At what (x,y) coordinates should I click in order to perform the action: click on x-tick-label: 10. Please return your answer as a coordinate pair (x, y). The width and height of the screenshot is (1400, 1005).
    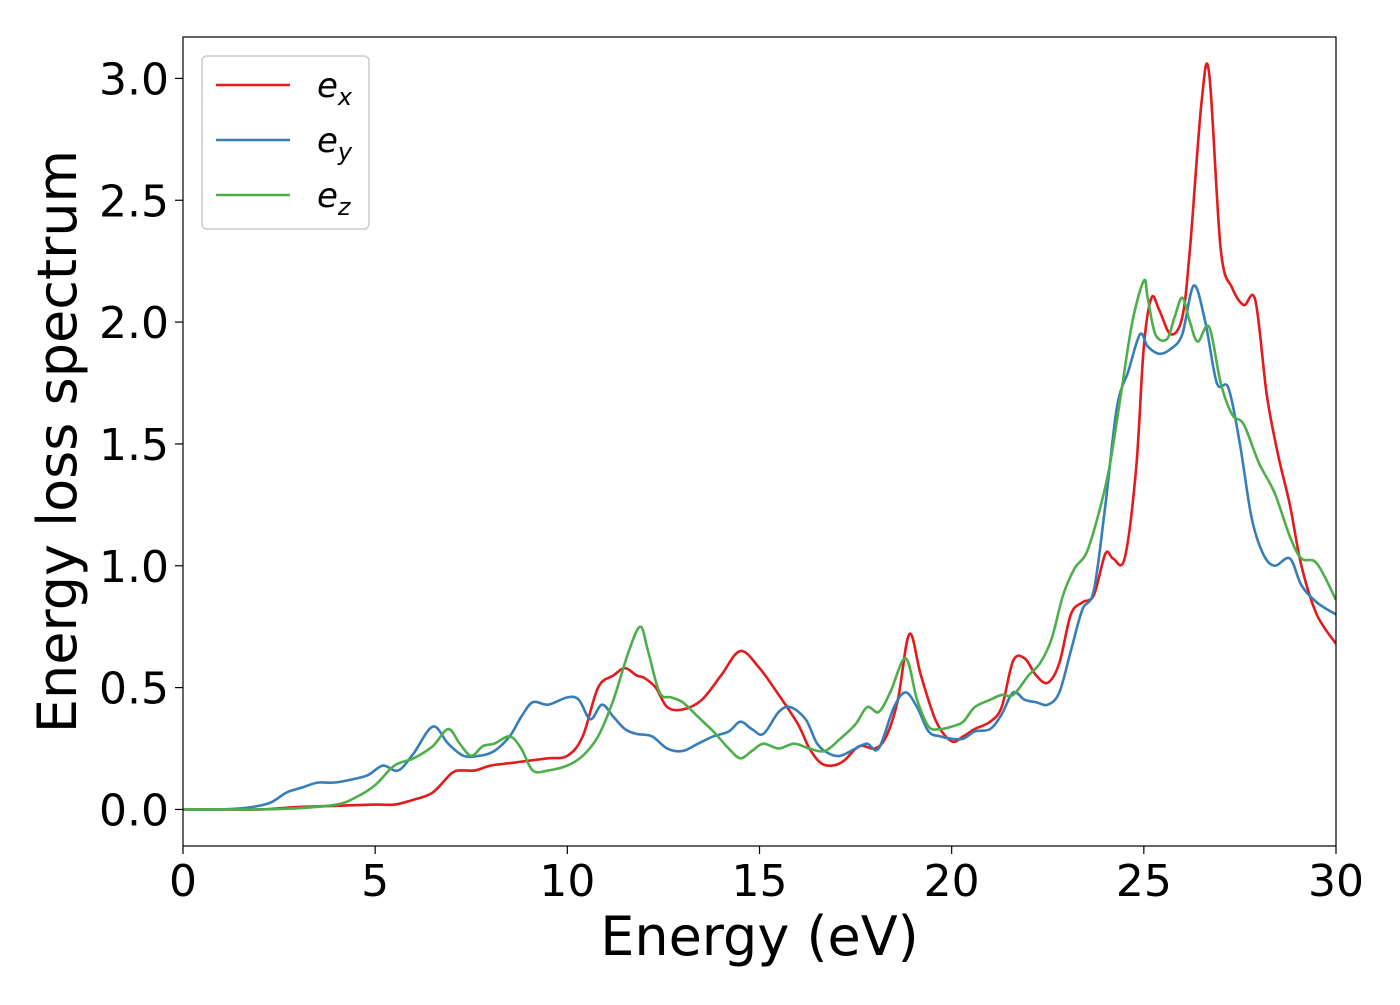
    Looking at the image, I should click on (567, 881).